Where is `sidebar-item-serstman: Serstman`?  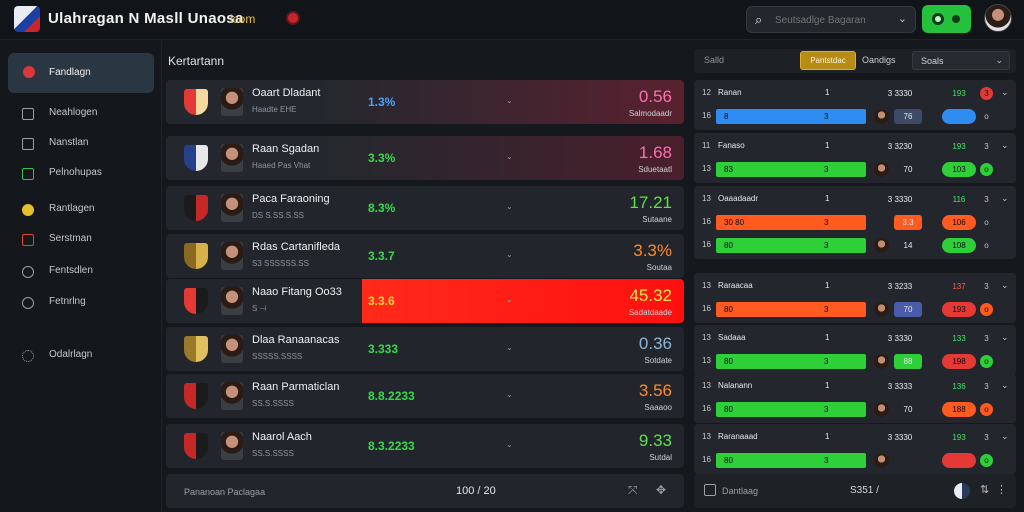
sidebar-item-serstman: Serstman is located at coordinates (81, 240).